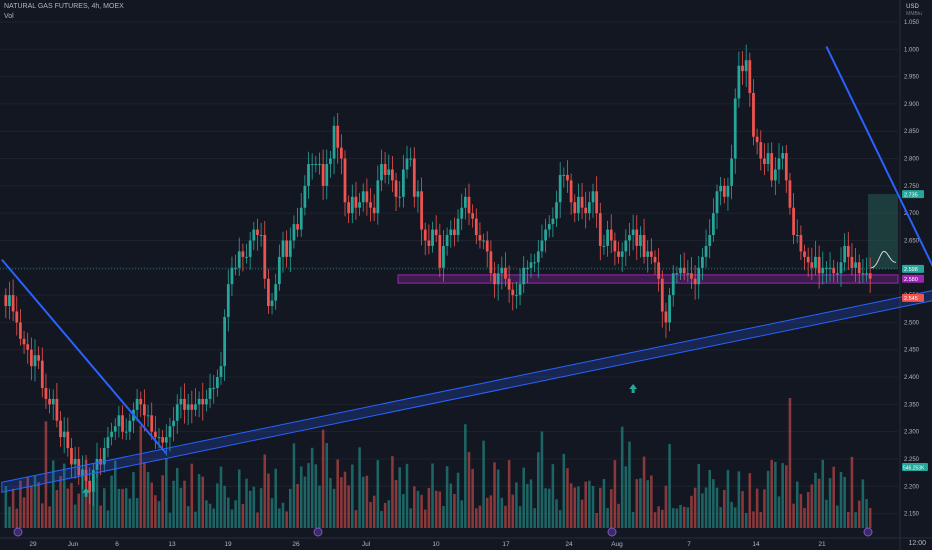  What do you see at coordinates (73, 544) in the screenshot?
I see `x-tick-label: Jun` at bounding box center [73, 544].